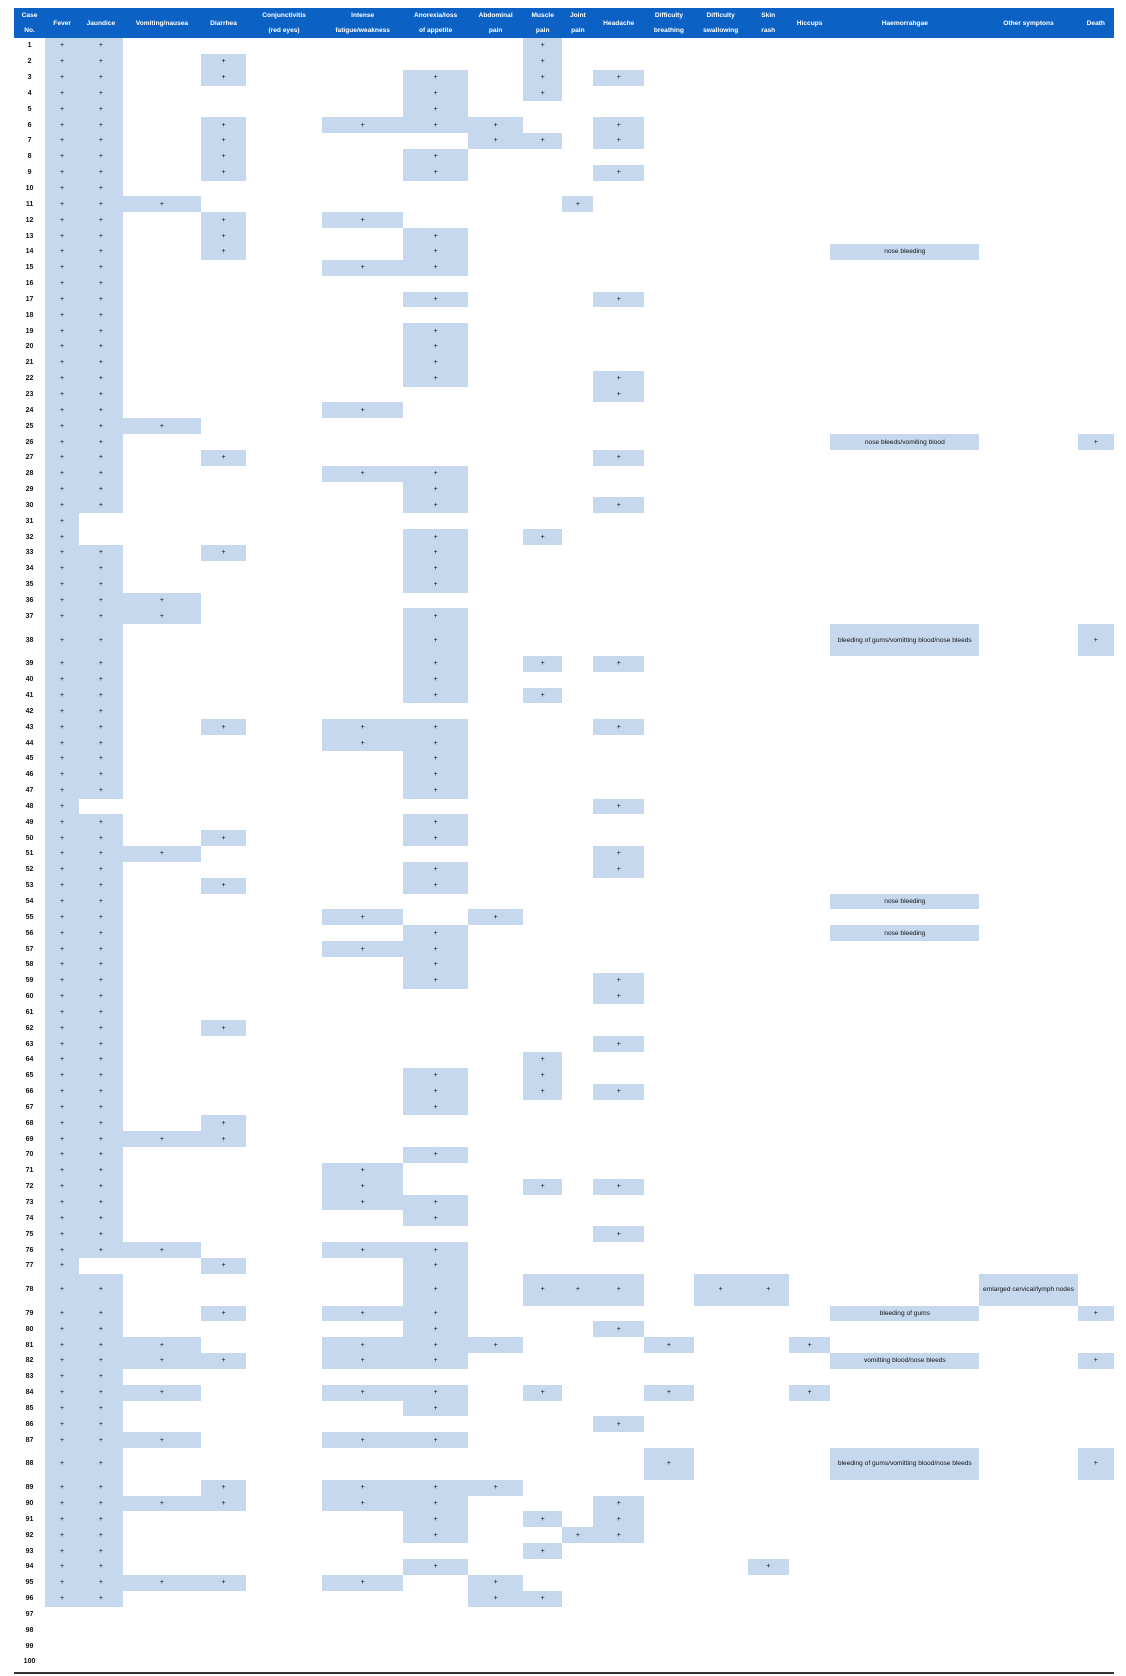 The width and height of the screenshot is (1126, 1676). What do you see at coordinates (543, 23) in the screenshot?
I see `header-muscle-pain: Muscle pain` at bounding box center [543, 23].